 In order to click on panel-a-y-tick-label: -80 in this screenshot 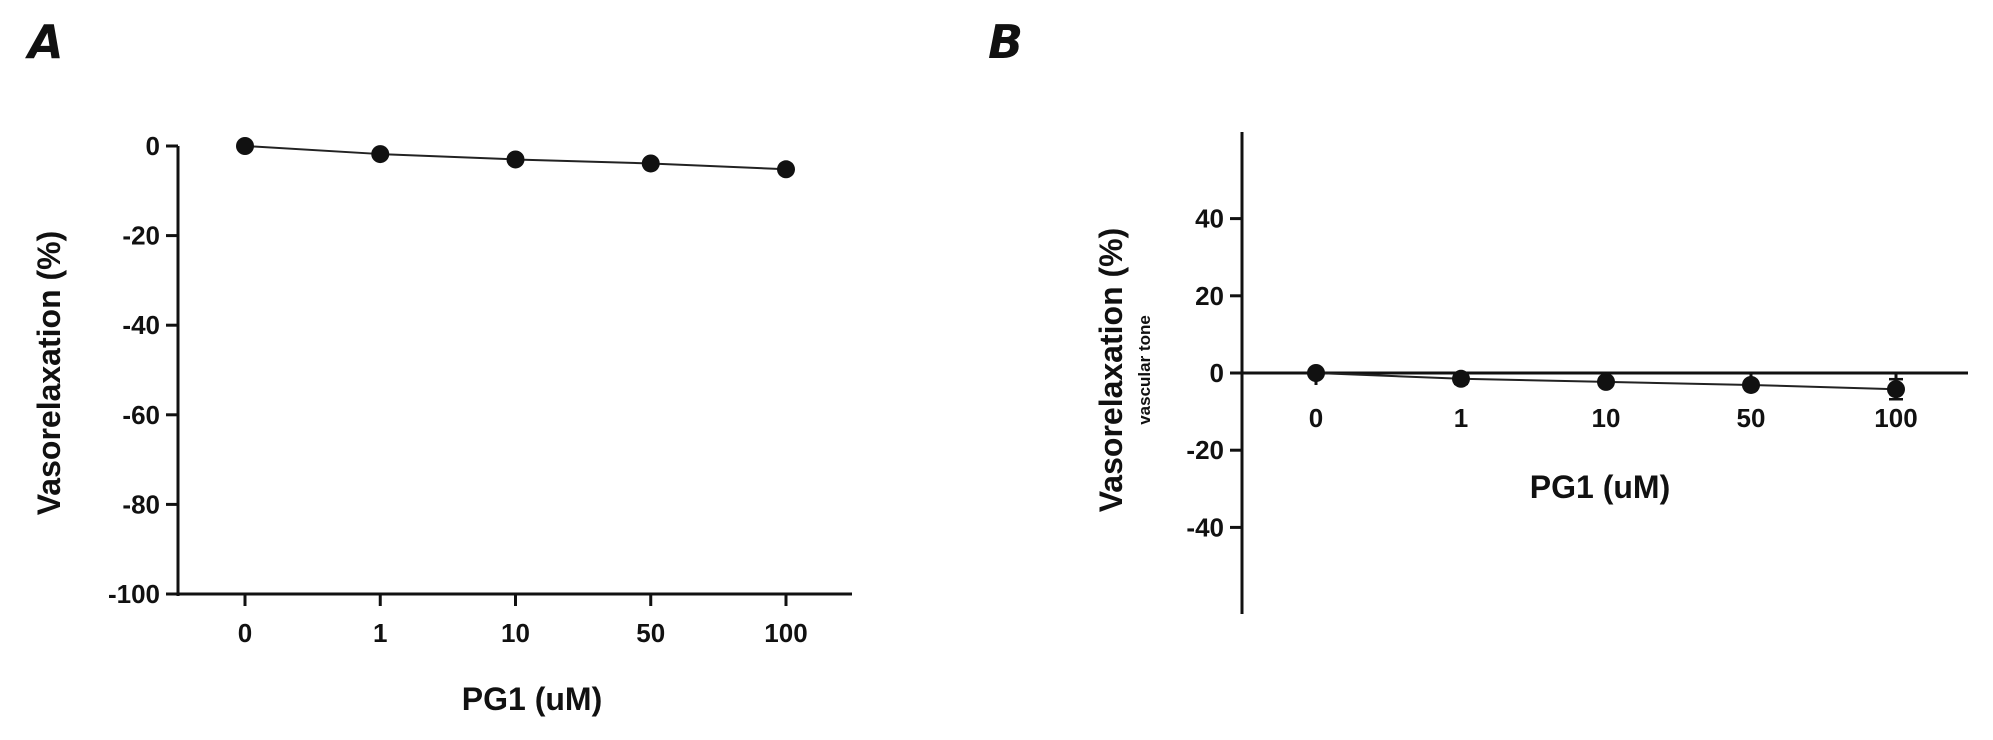, I will do `click(141, 504)`.